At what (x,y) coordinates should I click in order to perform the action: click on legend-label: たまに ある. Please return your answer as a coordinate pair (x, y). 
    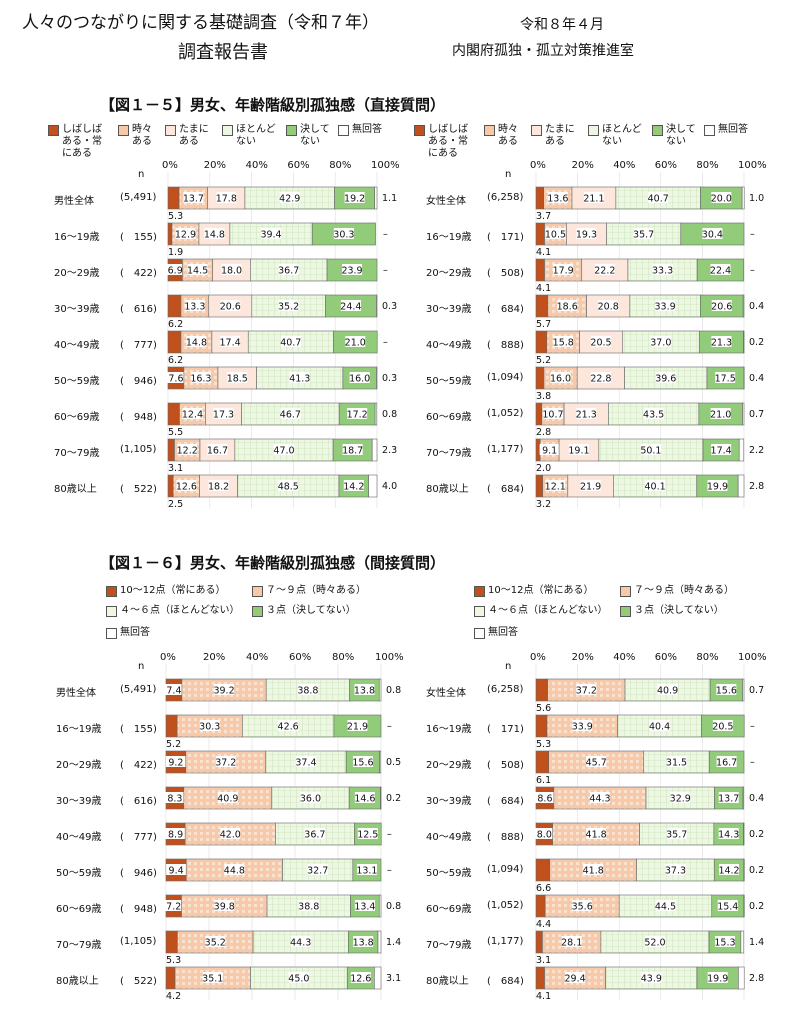
    Looking at the image, I should click on (560, 135).